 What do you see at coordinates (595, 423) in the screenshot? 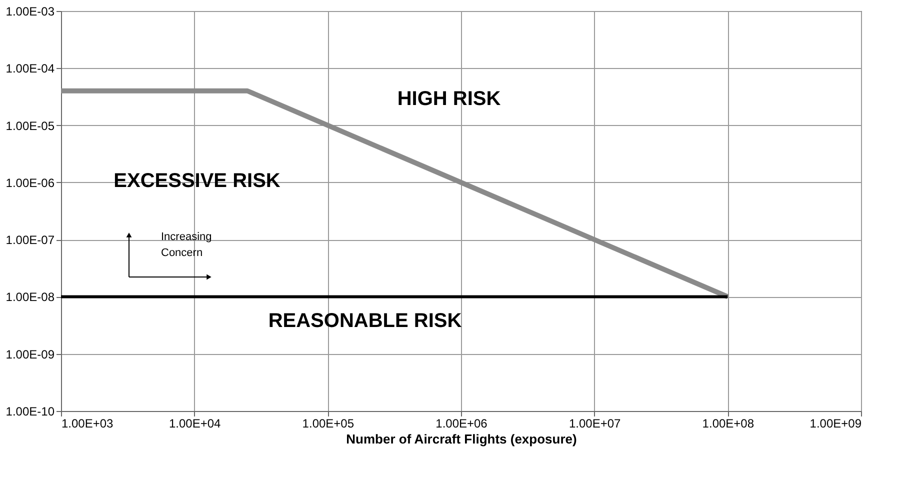
I see `x-tick-label: 1.00E+07` at bounding box center [595, 423].